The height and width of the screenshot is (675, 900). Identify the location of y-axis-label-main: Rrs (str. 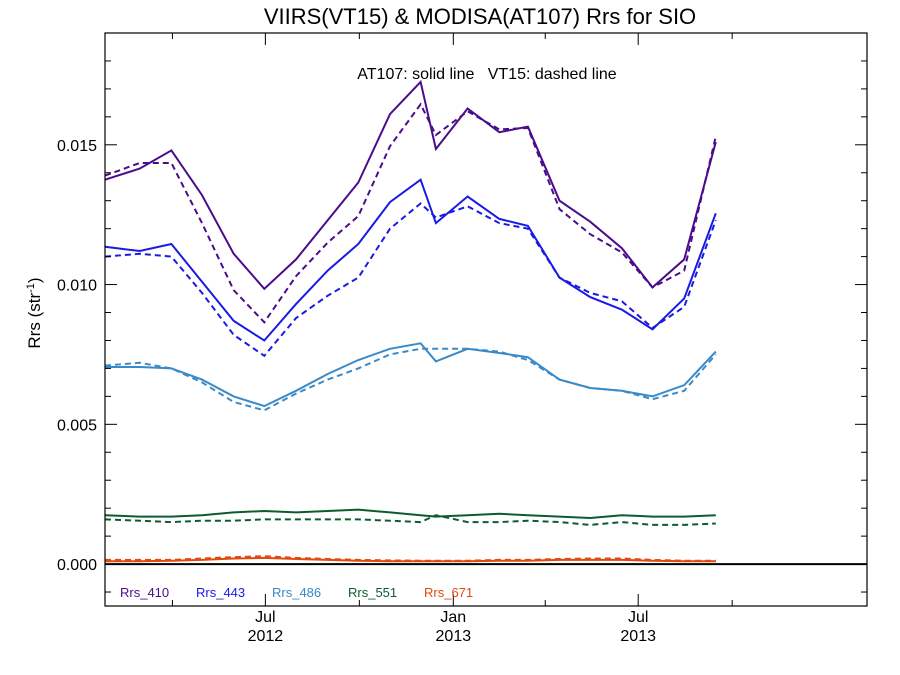
(34, 321).